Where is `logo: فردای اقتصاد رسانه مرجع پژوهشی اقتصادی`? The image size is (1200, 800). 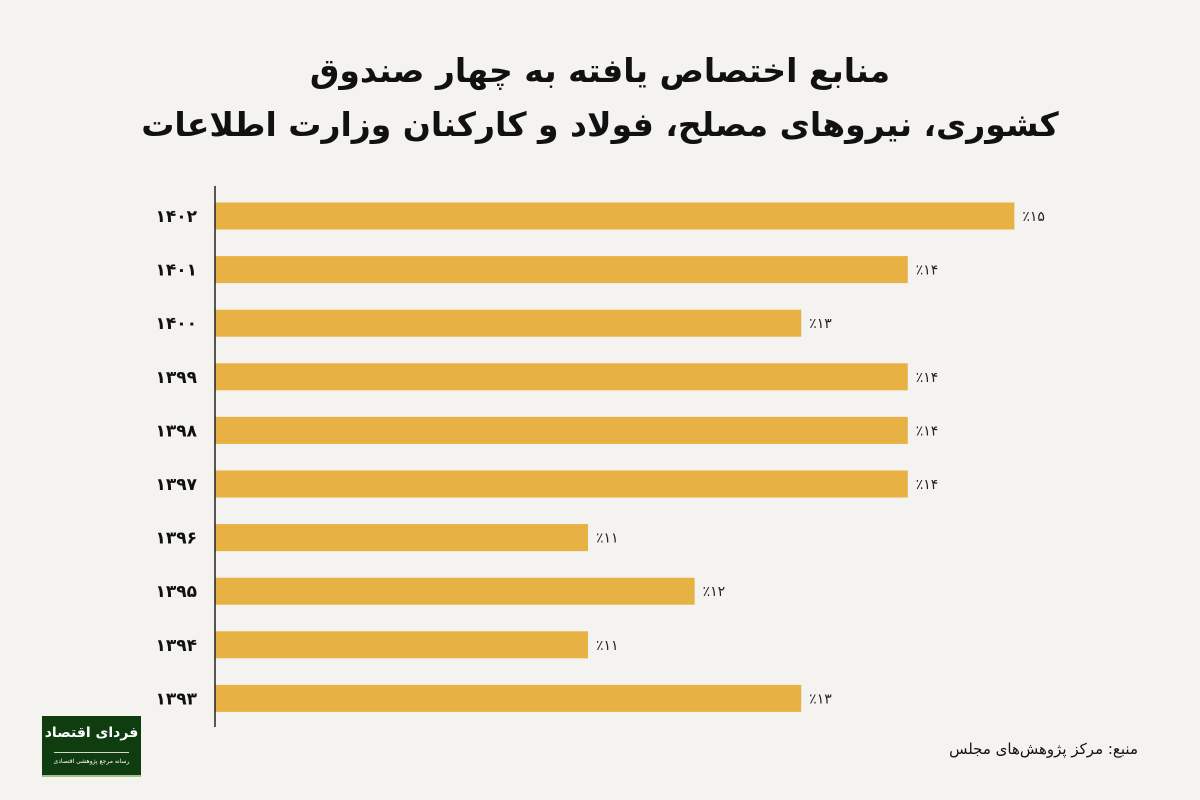 logo: فردای اقتصاد رسانه مرجع پژوهشی اقتصادی is located at coordinates (91, 746).